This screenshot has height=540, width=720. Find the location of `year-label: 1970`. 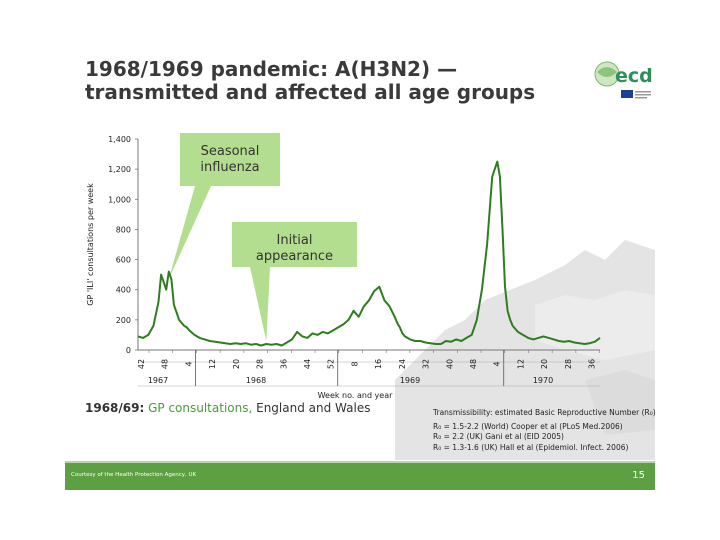

year-label: 1970 is located at coordinates (543, 380).